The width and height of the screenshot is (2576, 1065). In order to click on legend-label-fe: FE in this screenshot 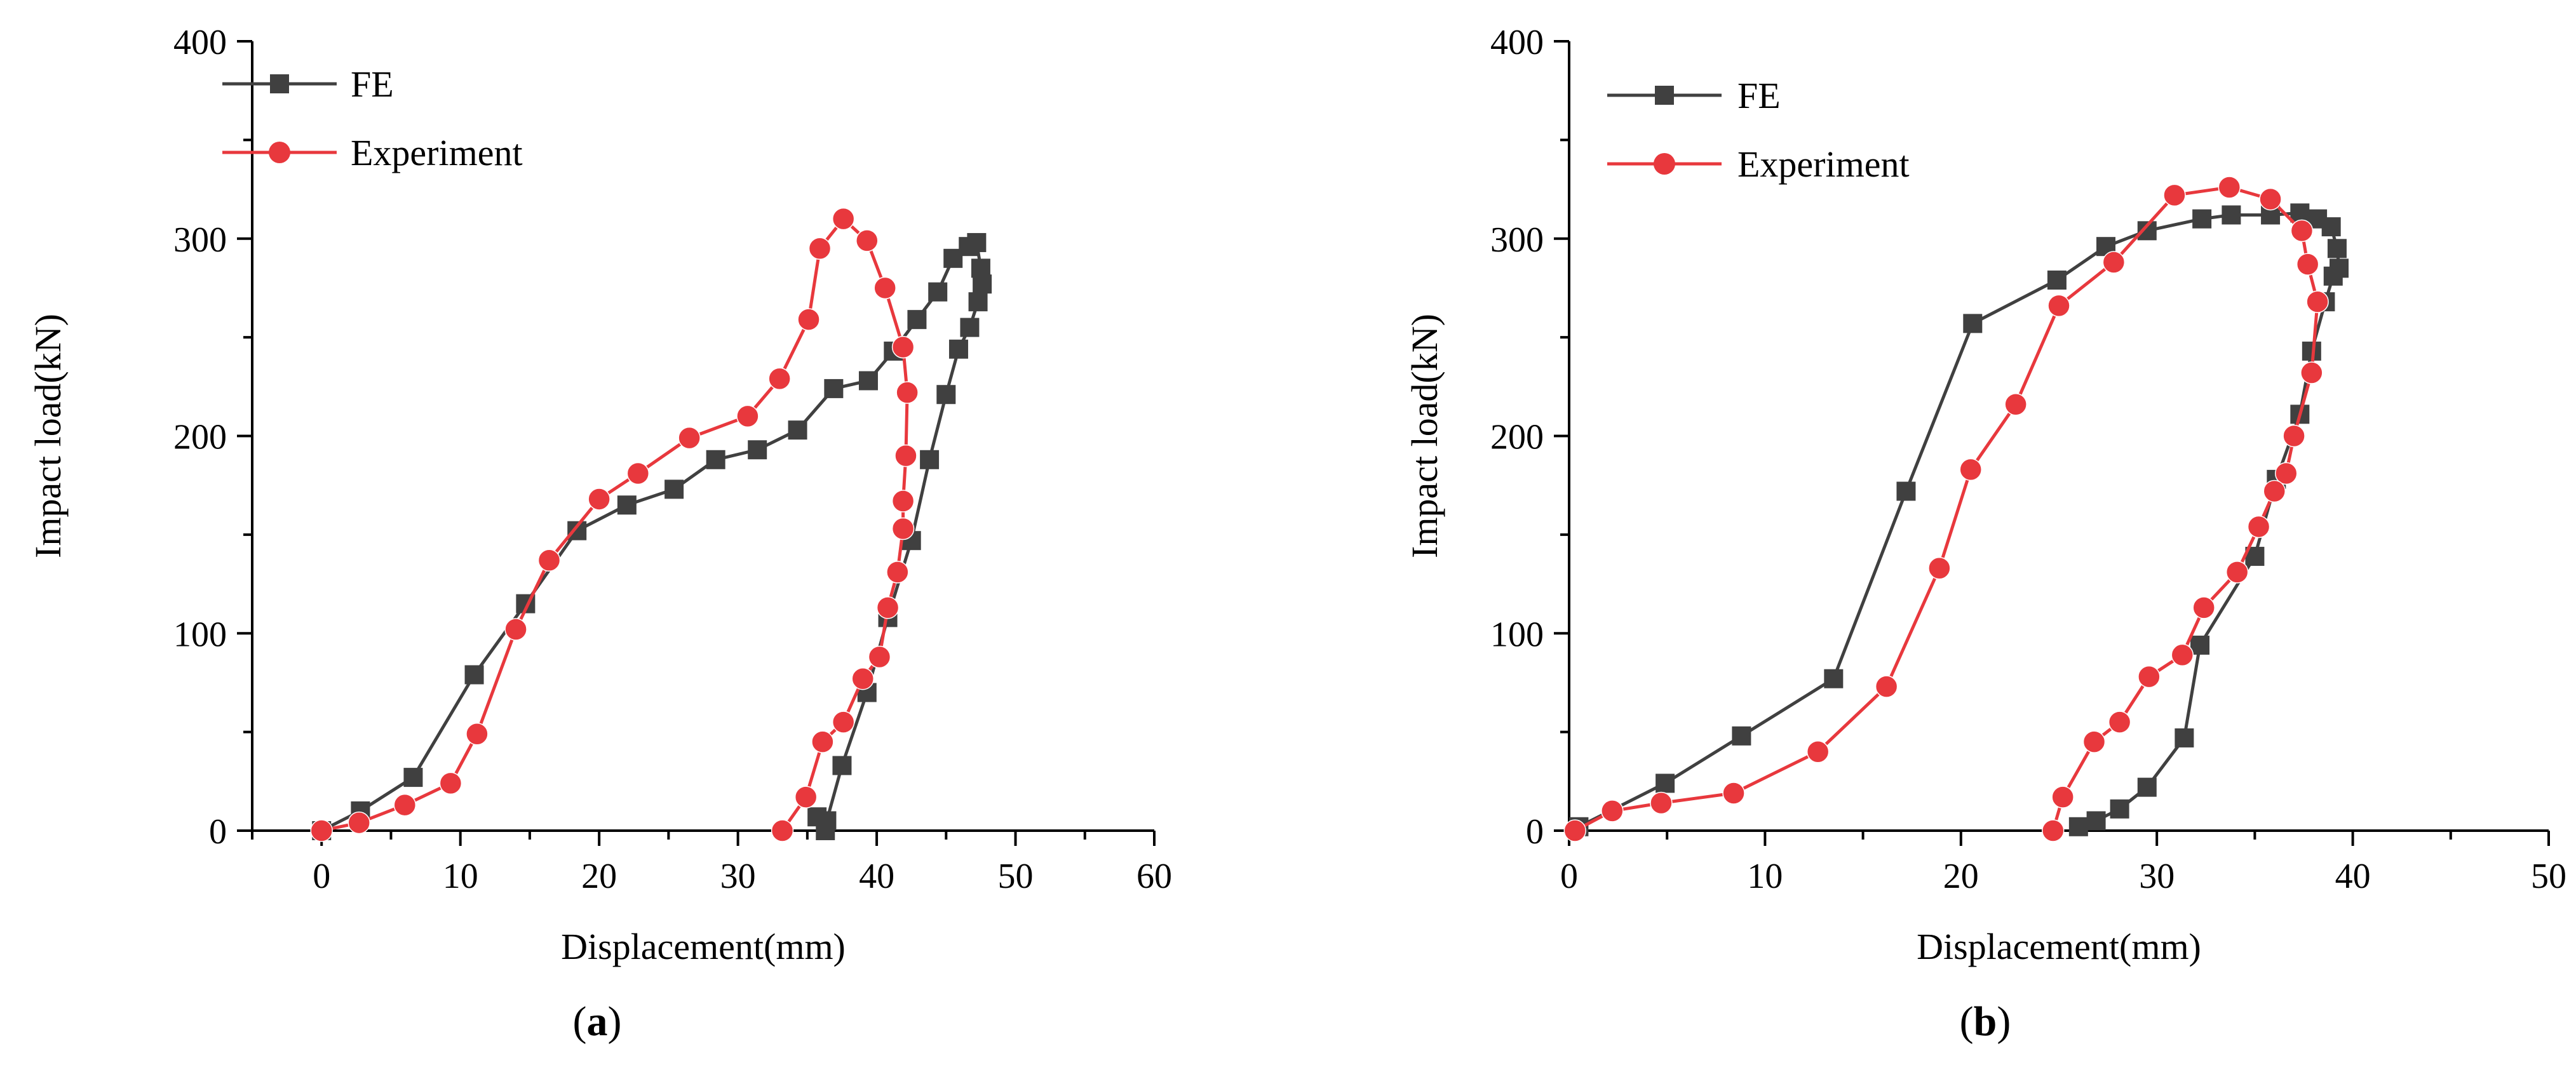, I will do `click(372, 85)`.